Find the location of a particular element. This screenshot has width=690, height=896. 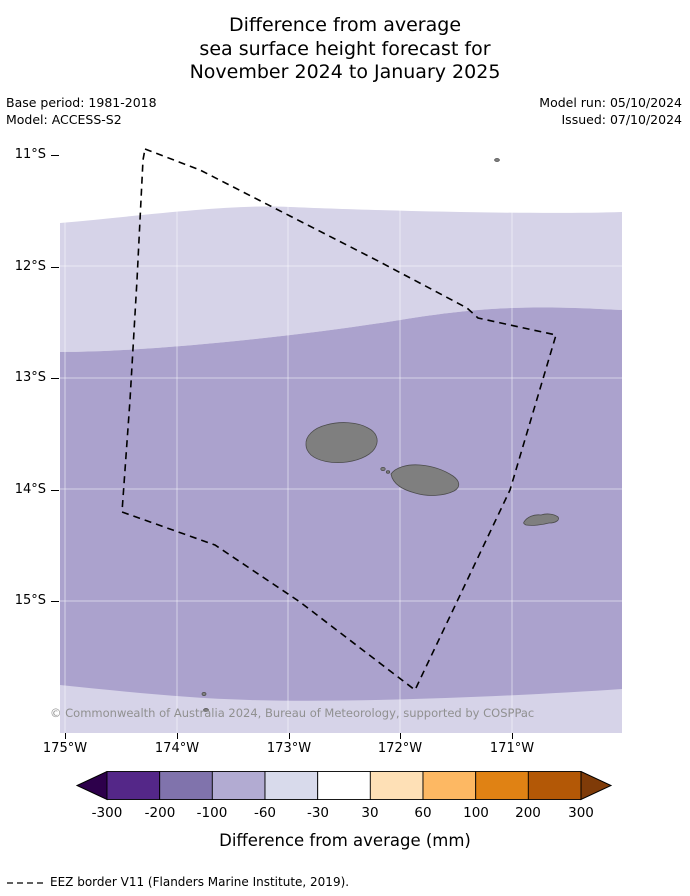

metadata-left: Base period: 1981-2018 Model: ACCESS-S2 is located at coordinates (81, 111).